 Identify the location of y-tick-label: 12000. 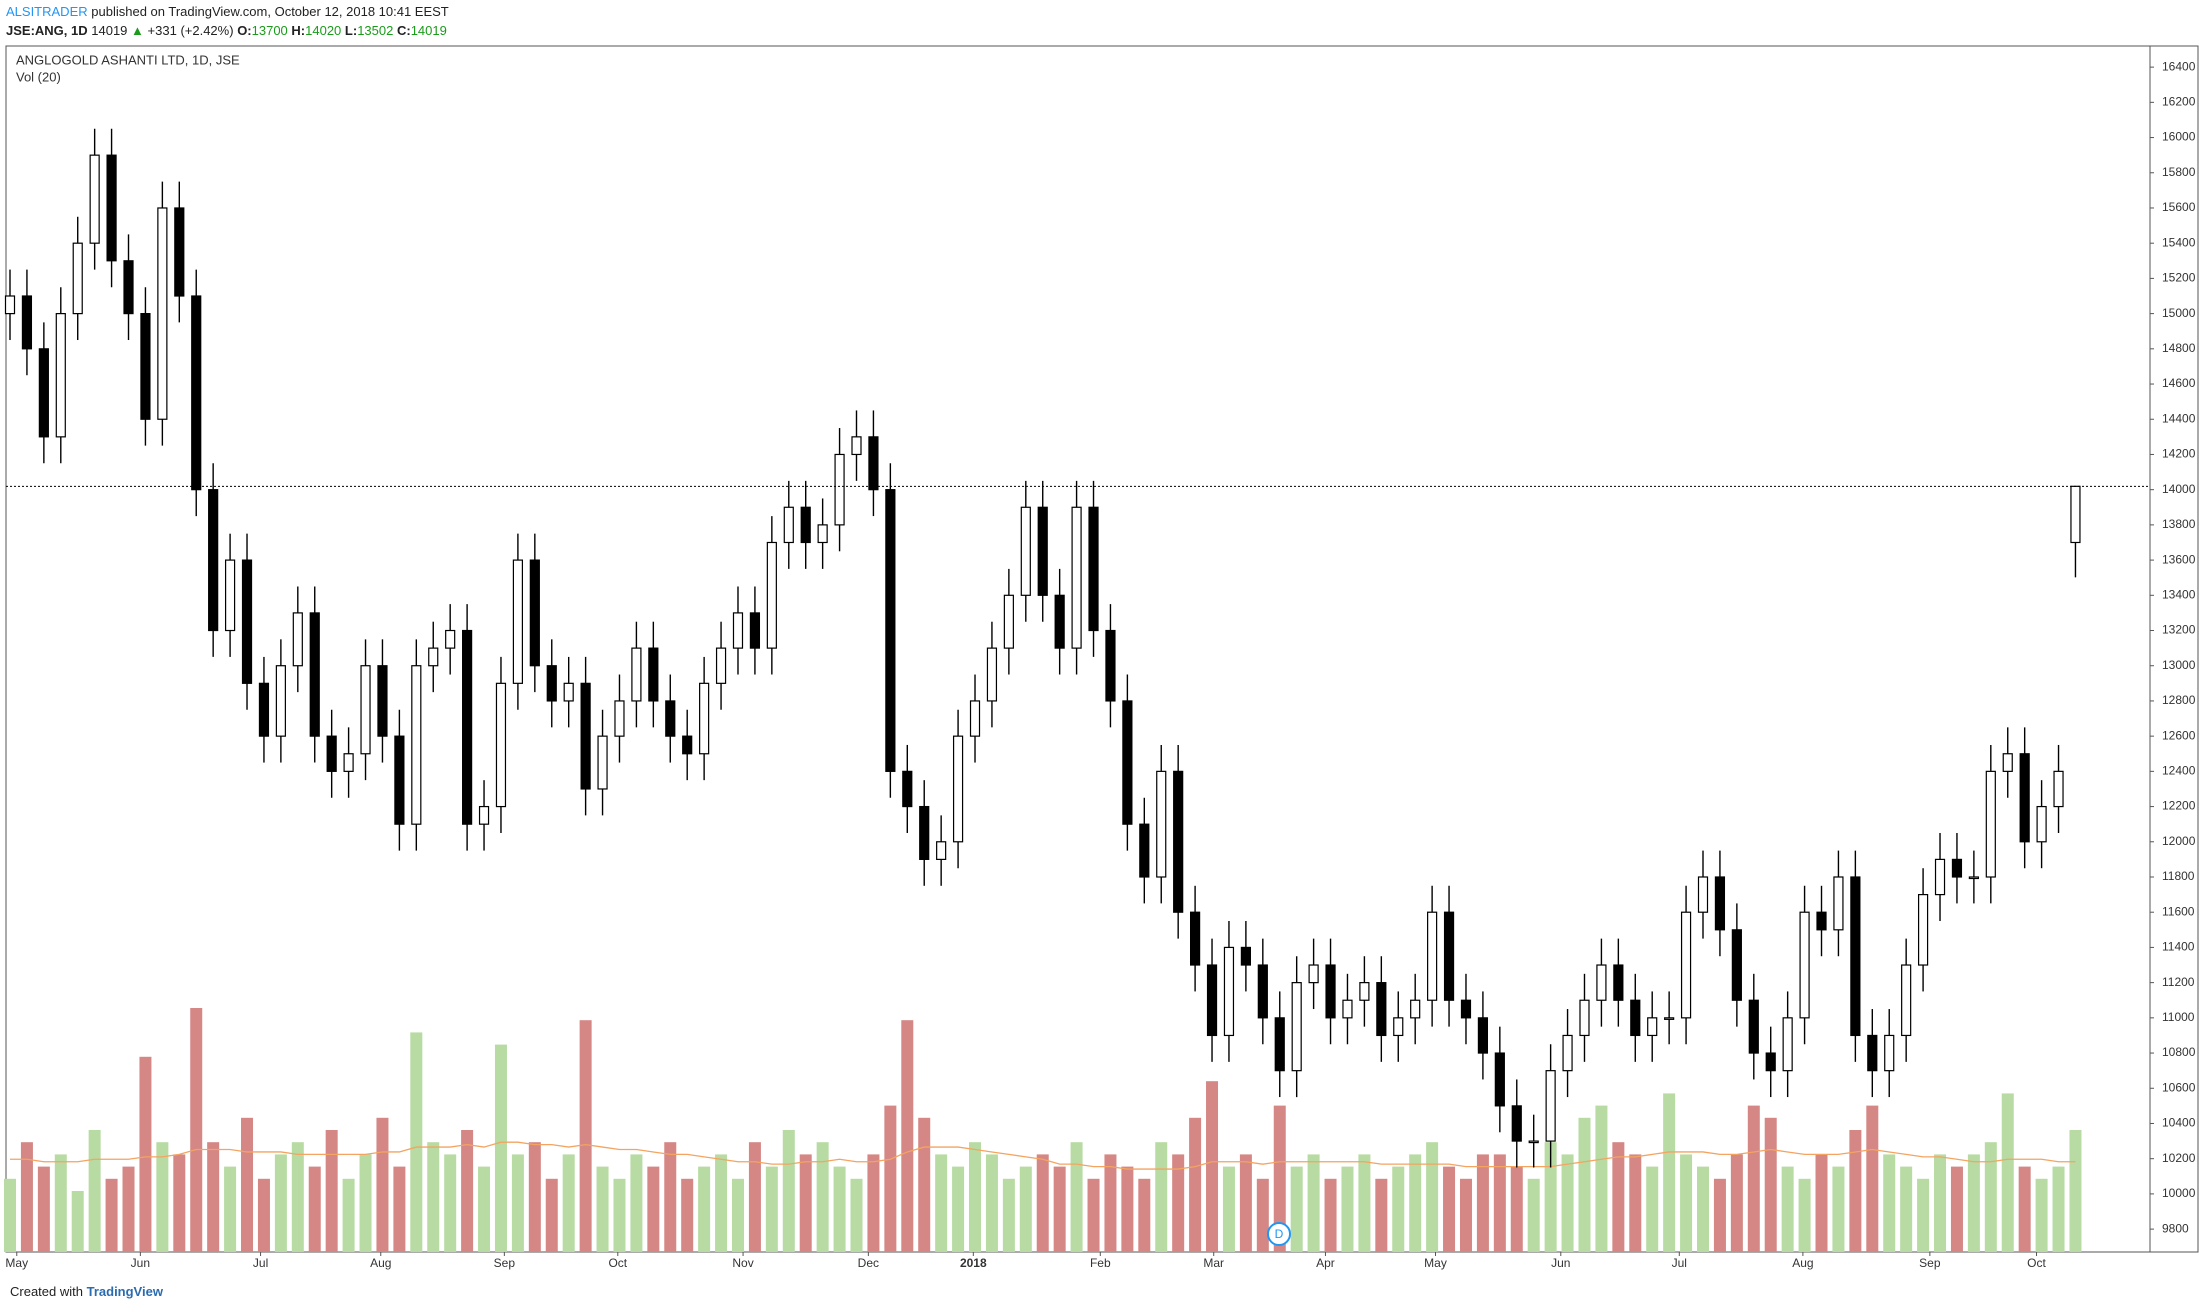
(2179, 841).